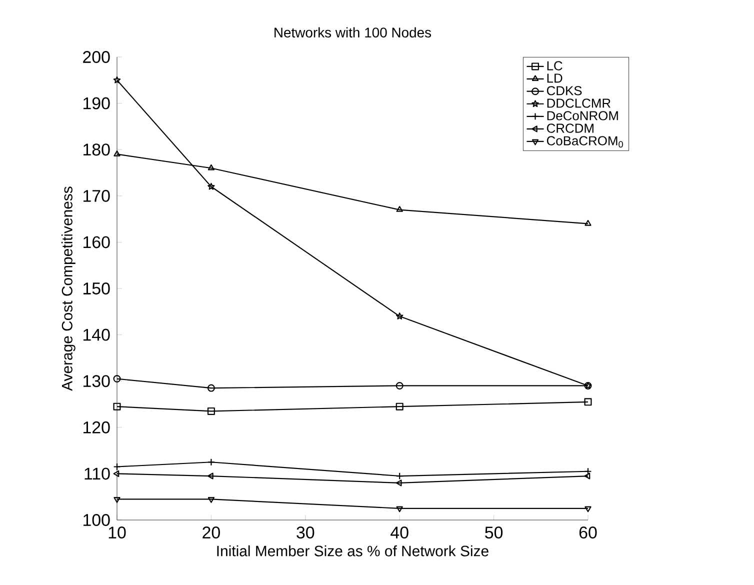  Describe the element at coordinates (399, 532) in the screenshot. I see `x-tick-label: 40` at that location.